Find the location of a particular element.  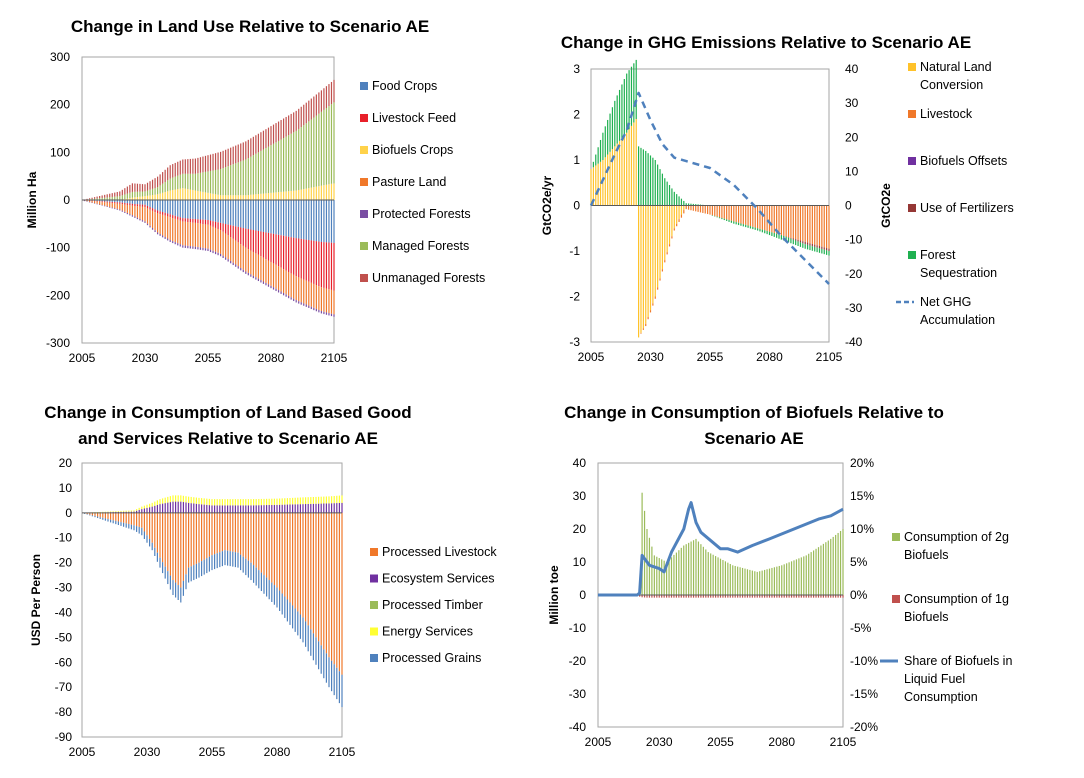

bar-unmanaged-forests-2020 is located at coordinates (120, 194).